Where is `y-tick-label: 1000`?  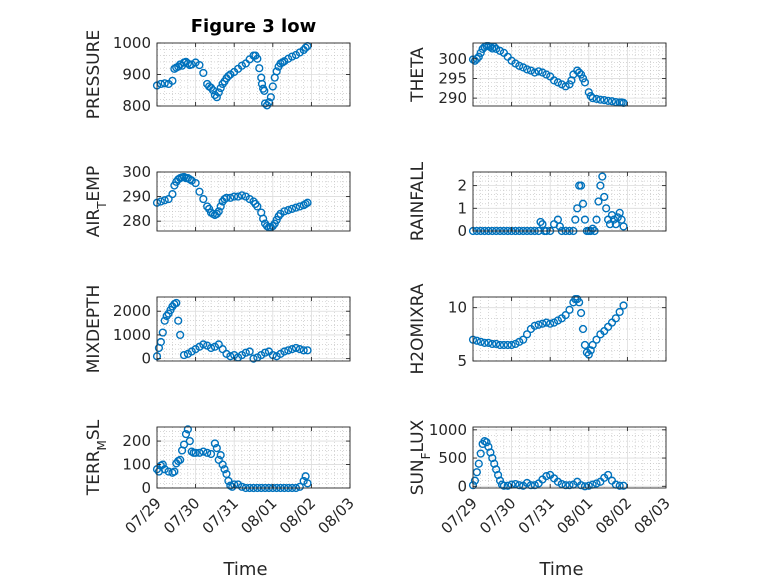
y-tick-label: 1000 is located at coordinates (448, 430).